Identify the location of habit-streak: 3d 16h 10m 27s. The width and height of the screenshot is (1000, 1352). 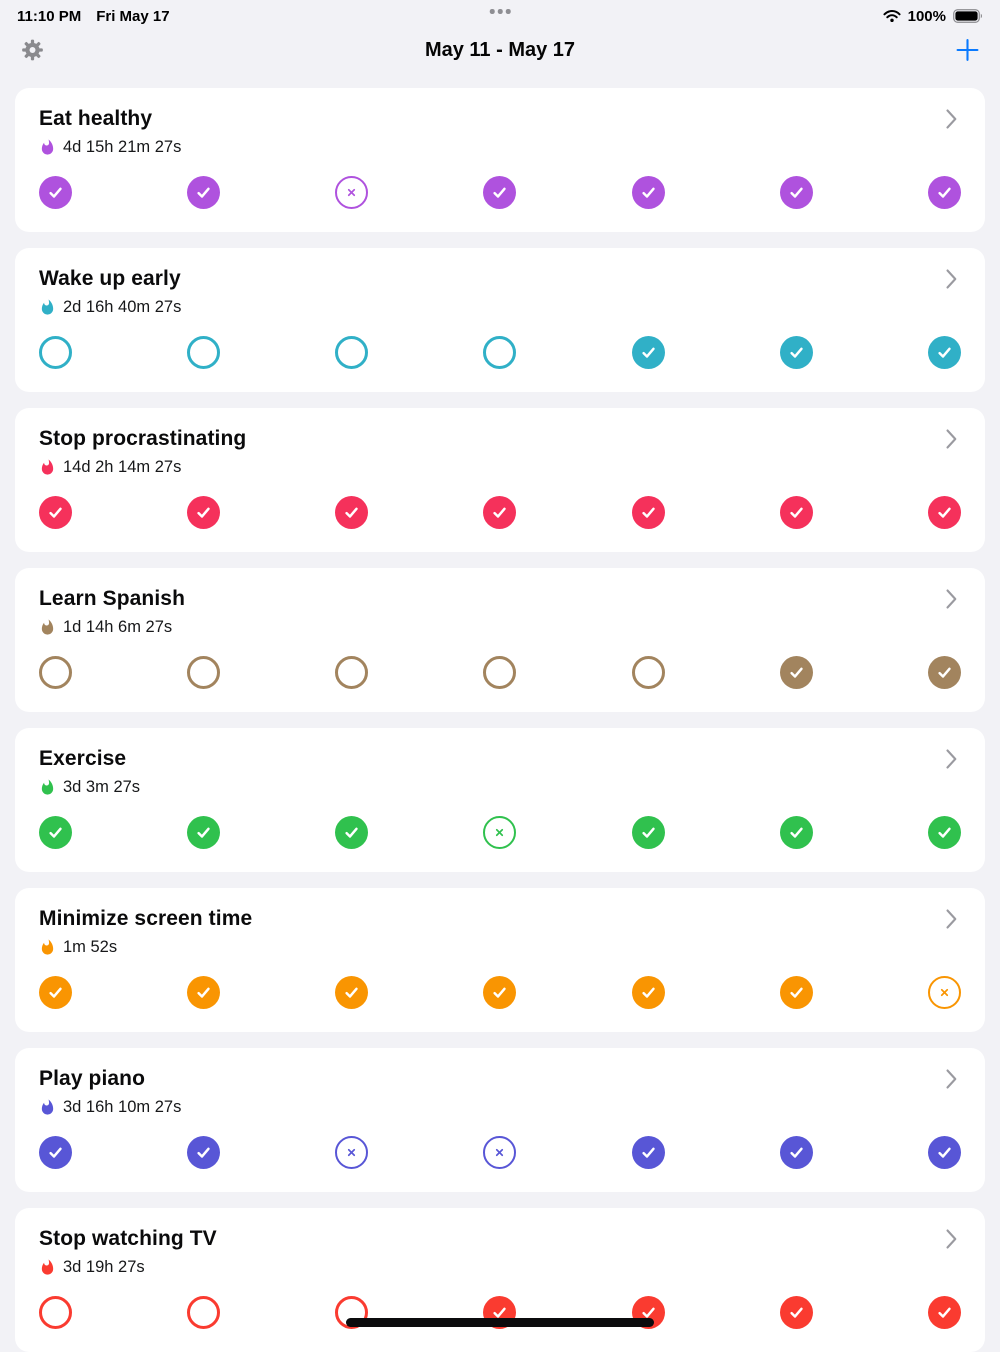
(122, 1106).